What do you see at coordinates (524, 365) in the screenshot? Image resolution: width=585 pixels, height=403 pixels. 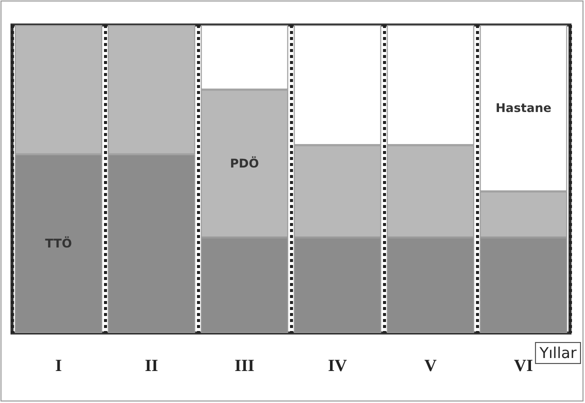 I see `x-tick-label: VI` at bounding box center [524, 365].